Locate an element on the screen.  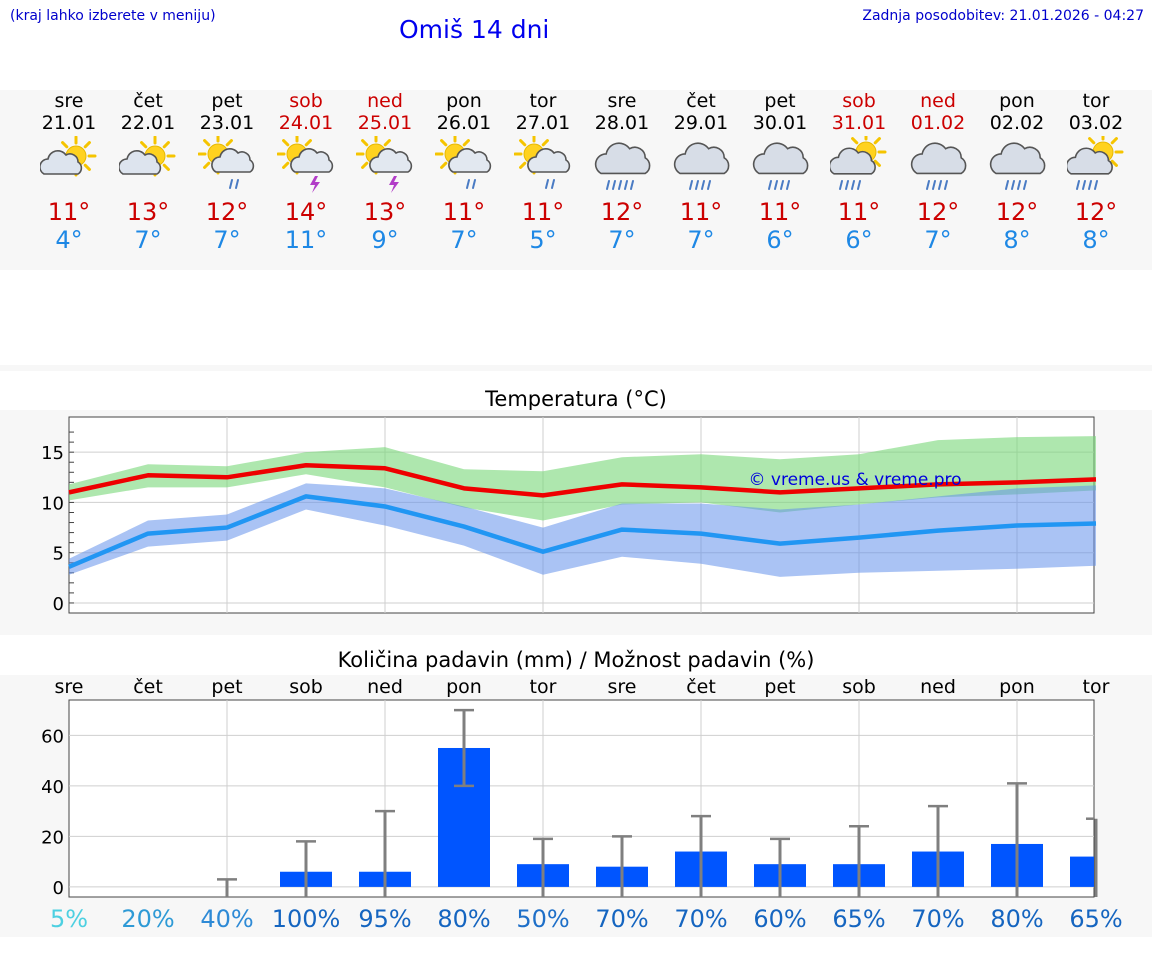
day-date: 21.01 is located at coordinates (69, 123).